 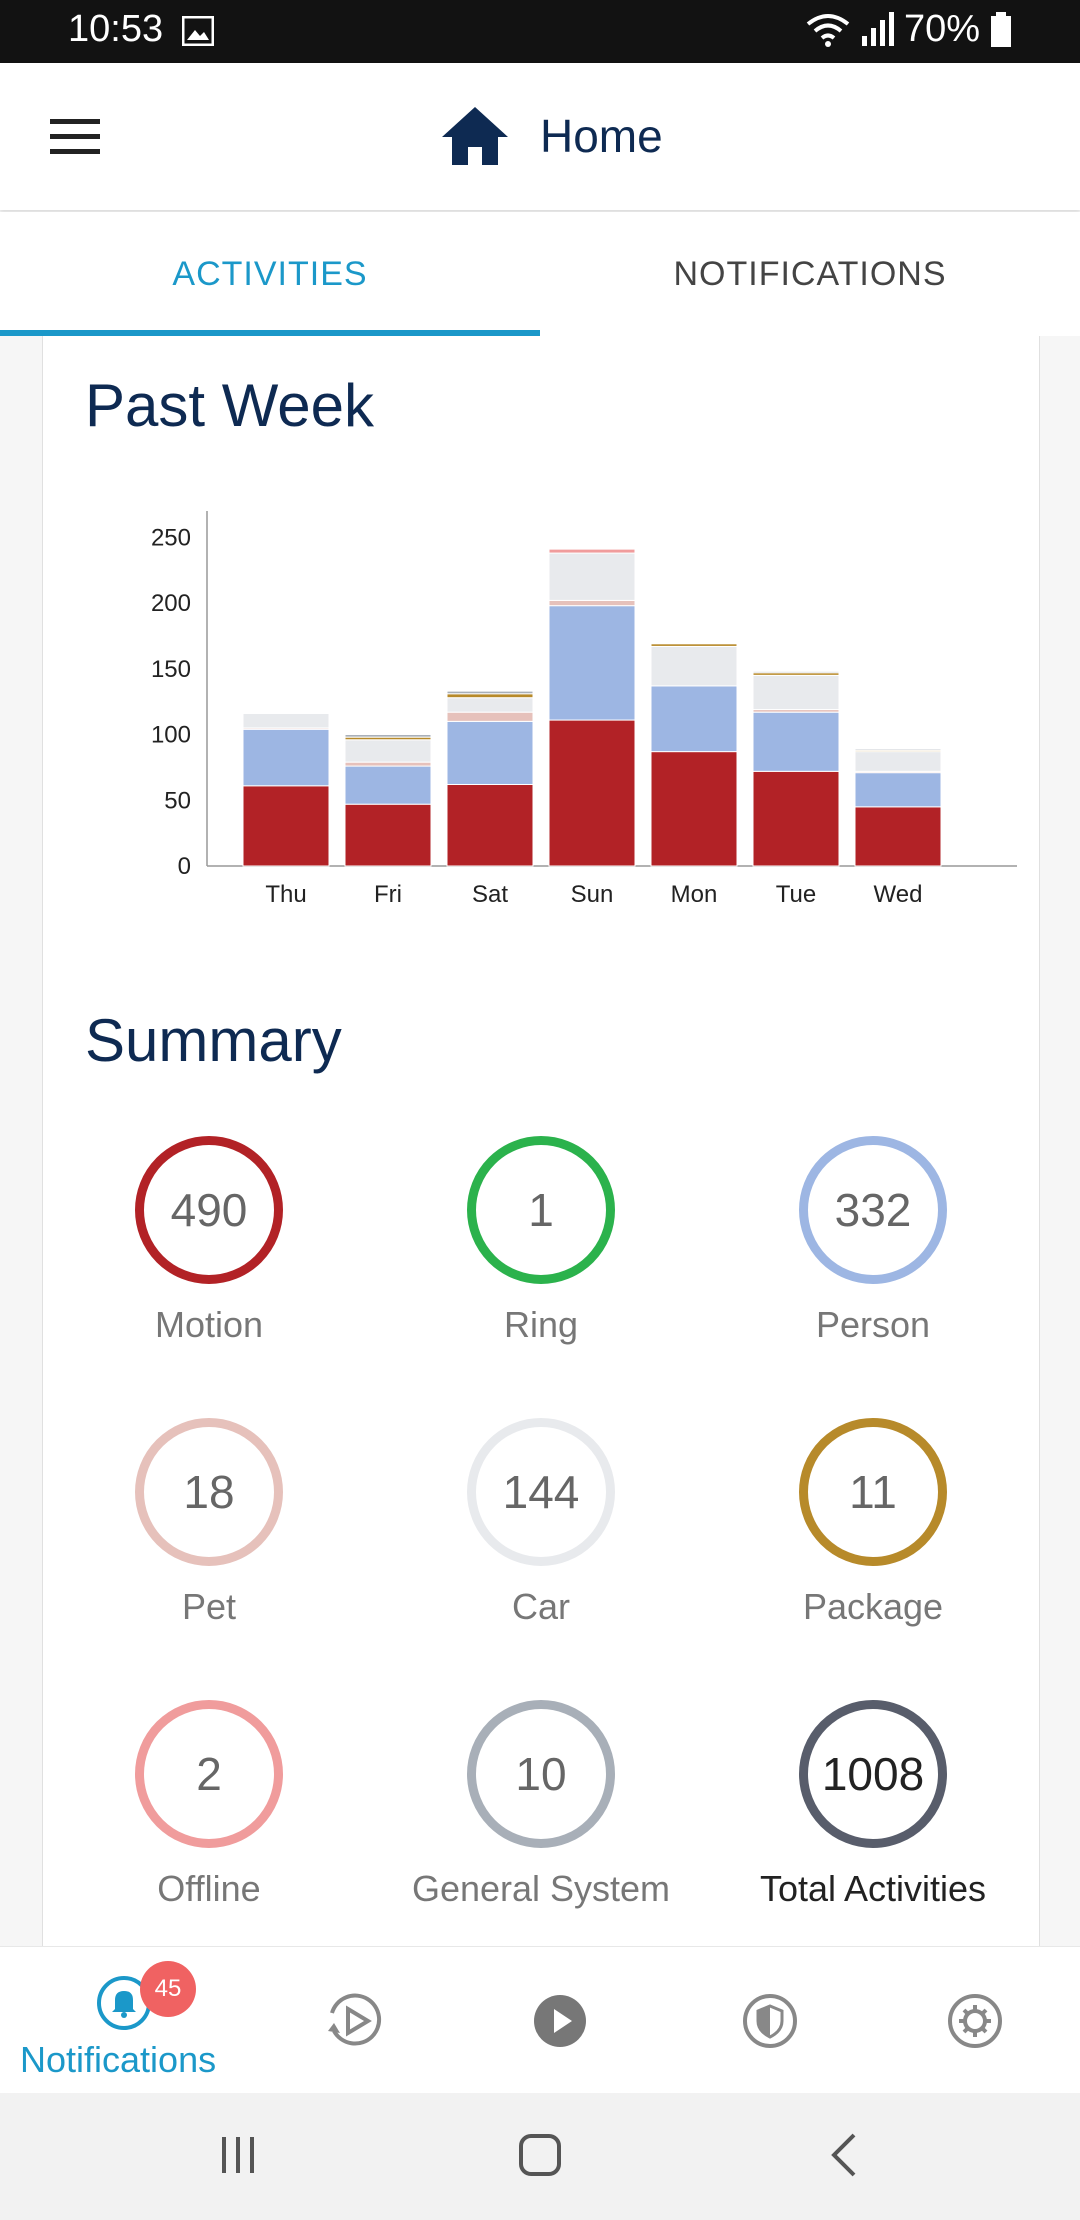 I want to click on car-label: Car, so click(x=540, y=1606).